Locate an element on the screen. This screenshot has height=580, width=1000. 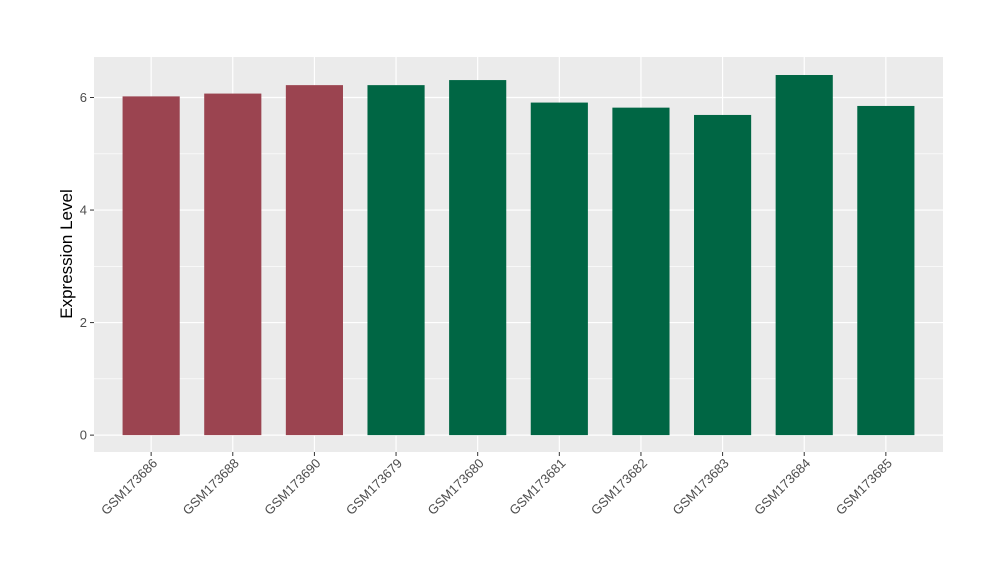
y-tick-label: 2 is located at coordinates (83, 322).